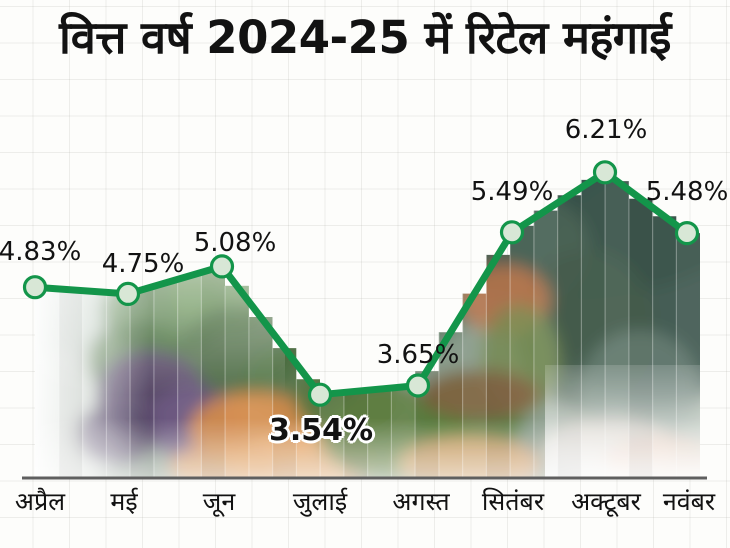 This screenshot has width=730, height=548. Describe the element at coordinates (235, 243) in the screenshot. I see `value-label: 5.08%` at that location.